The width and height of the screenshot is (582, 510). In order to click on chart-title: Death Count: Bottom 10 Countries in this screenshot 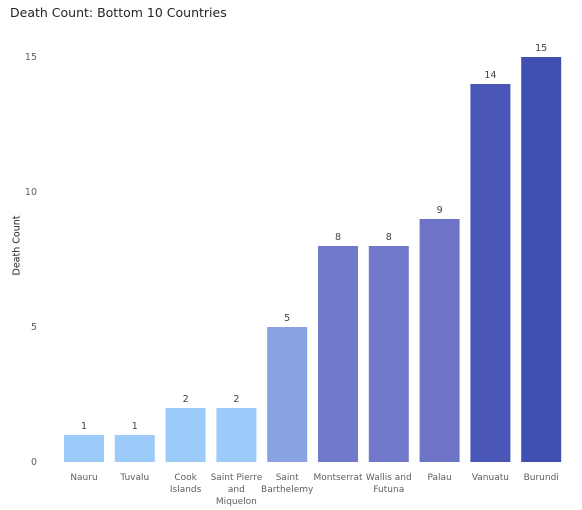, I will do `click(118, 12)`.